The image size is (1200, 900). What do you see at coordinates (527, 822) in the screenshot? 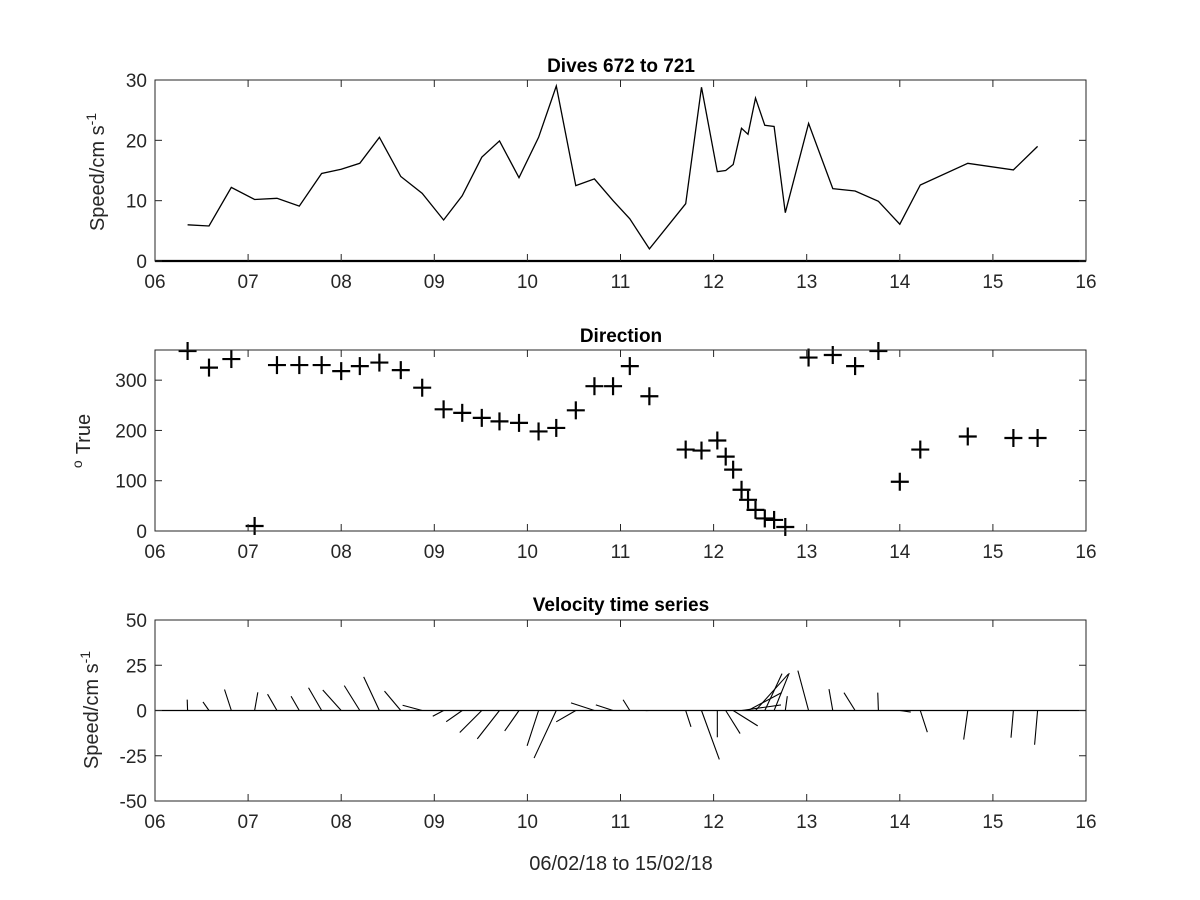
I see `velocity-x-tick-label: 10` at bounding box center [527, 822].